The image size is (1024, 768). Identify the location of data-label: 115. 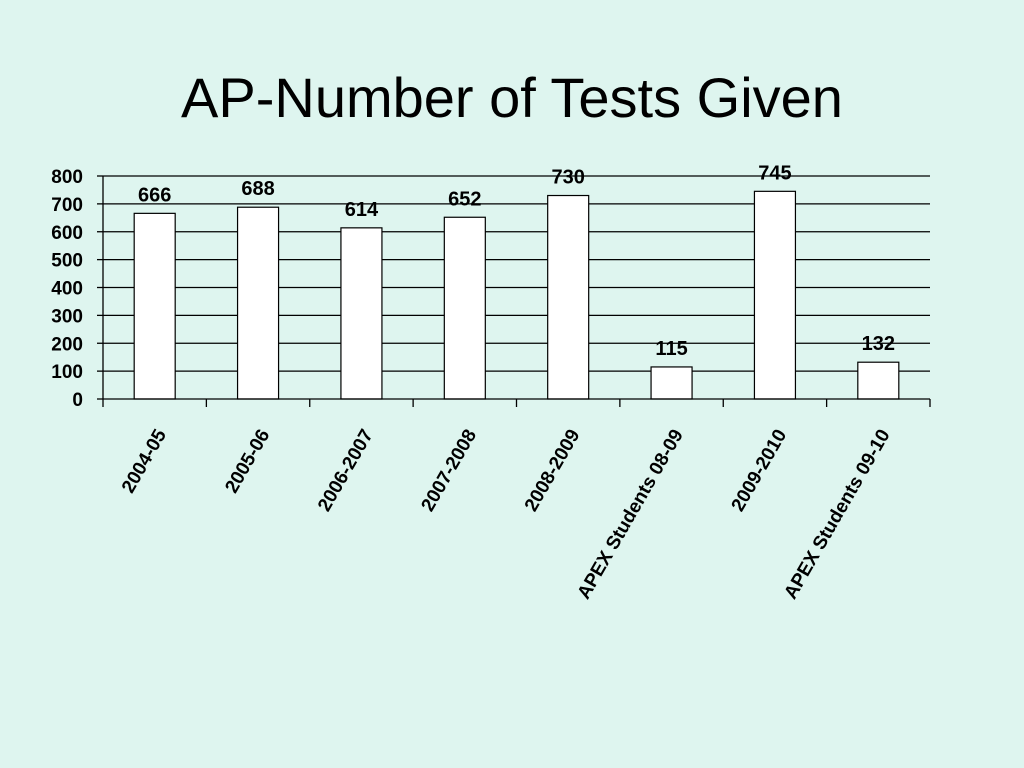
(671, 349).